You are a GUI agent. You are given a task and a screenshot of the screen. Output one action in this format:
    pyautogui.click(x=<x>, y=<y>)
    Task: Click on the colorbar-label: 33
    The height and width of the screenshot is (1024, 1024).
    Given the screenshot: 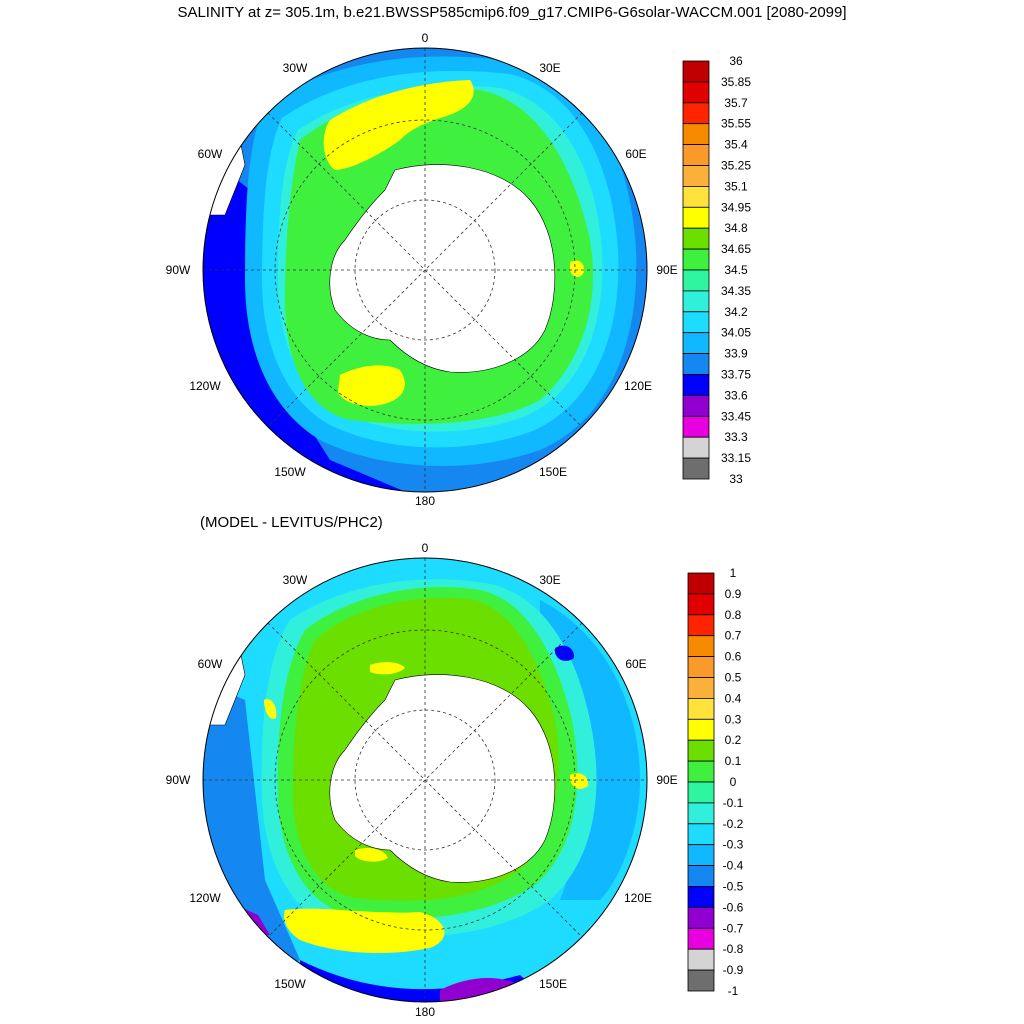 What is the action you would take?
    pyautogui.click(x=736, y=479)
    